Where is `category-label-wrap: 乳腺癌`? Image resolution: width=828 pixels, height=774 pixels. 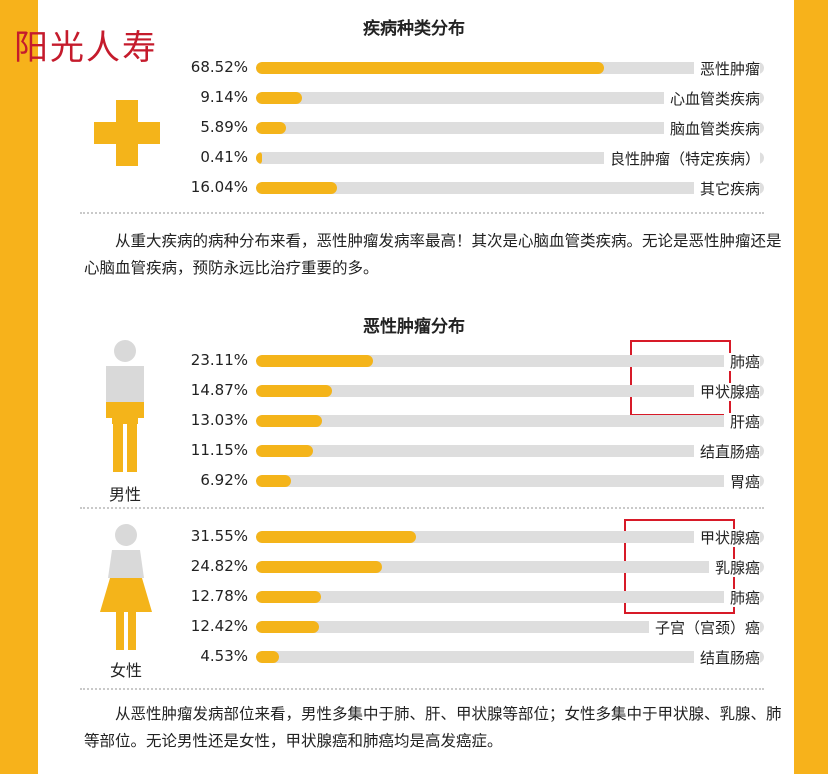 category-label-wrap: 乳腺癌 is located at coordinates (734, 567).